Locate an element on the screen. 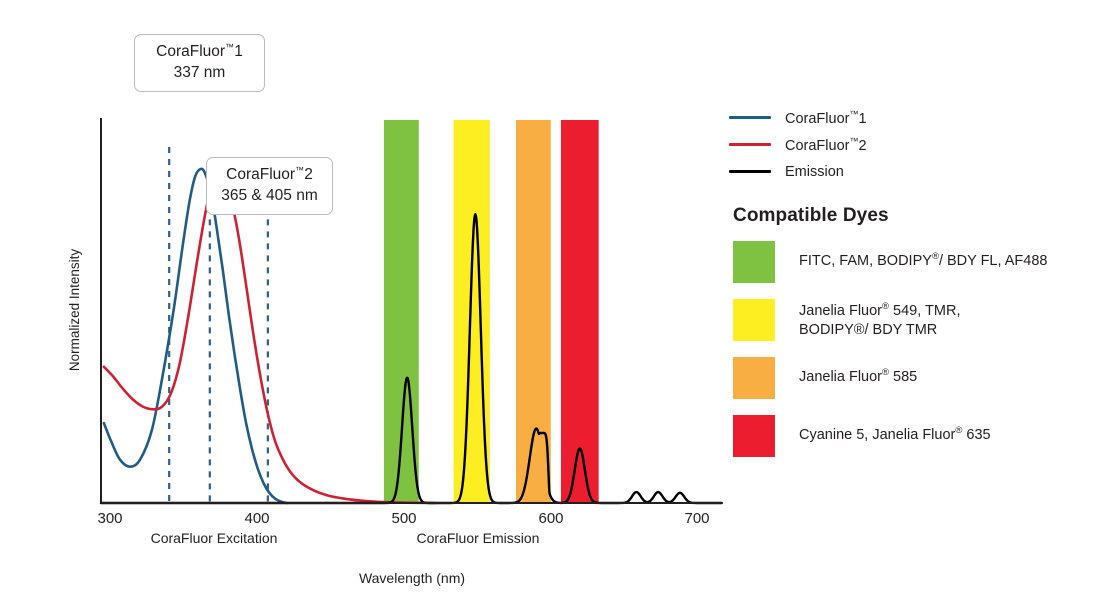 The height and width of the screenshot is (612, 1110). legend-line-label-main-0: CoraFluor is located at coordinates (817, 118).